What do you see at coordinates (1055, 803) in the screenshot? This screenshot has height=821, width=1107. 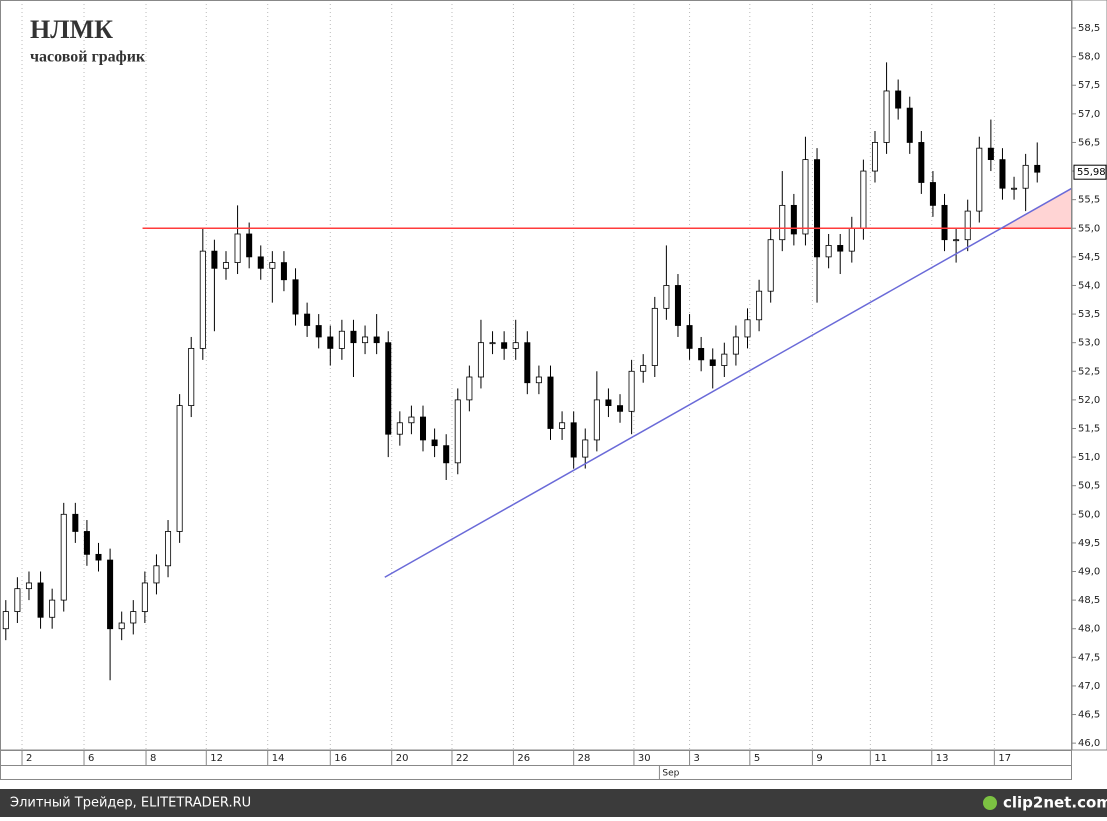 I see `logo: clip2net.com` at bounding box center [1055, 803].